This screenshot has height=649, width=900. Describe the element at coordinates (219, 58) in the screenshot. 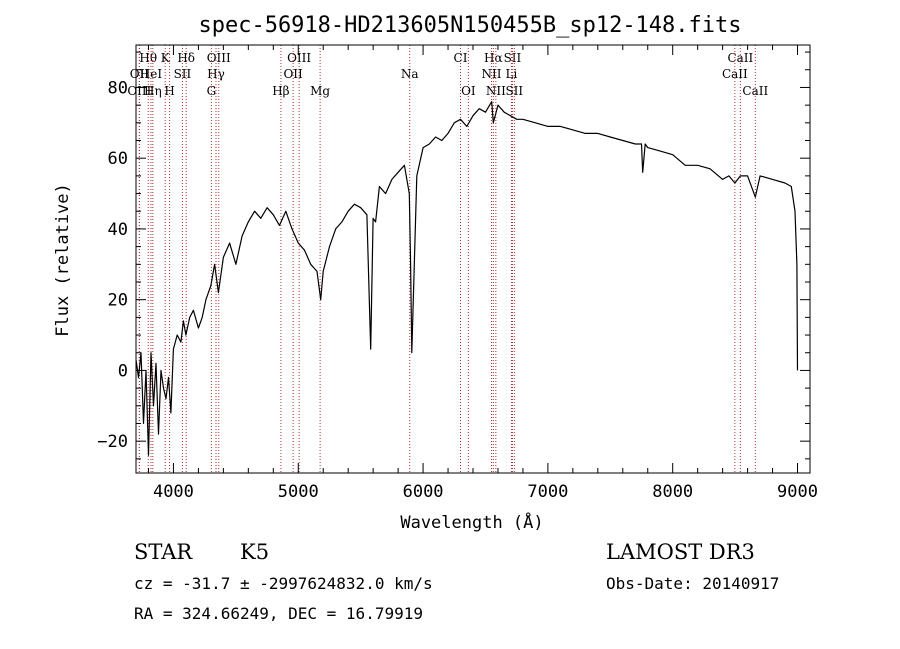

I see `line-label-9: OIII` at that location.